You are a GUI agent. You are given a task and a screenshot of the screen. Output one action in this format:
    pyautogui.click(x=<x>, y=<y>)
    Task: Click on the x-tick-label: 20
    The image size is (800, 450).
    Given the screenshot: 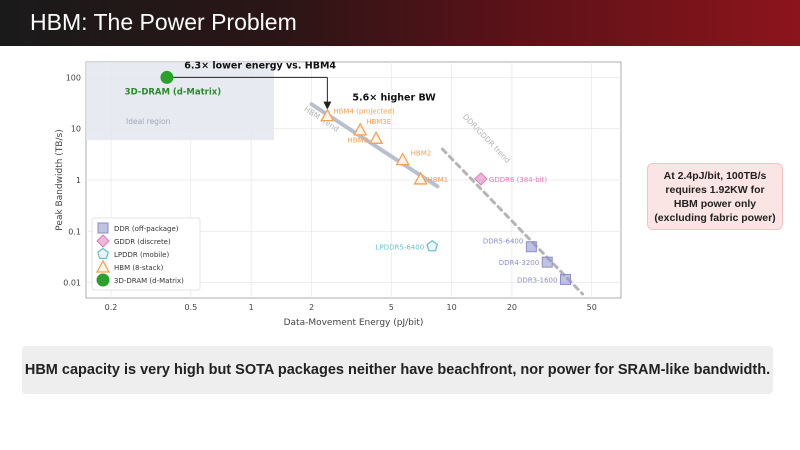 What is the action you would take?
    pyautogui.click(x=512, y=307)
    